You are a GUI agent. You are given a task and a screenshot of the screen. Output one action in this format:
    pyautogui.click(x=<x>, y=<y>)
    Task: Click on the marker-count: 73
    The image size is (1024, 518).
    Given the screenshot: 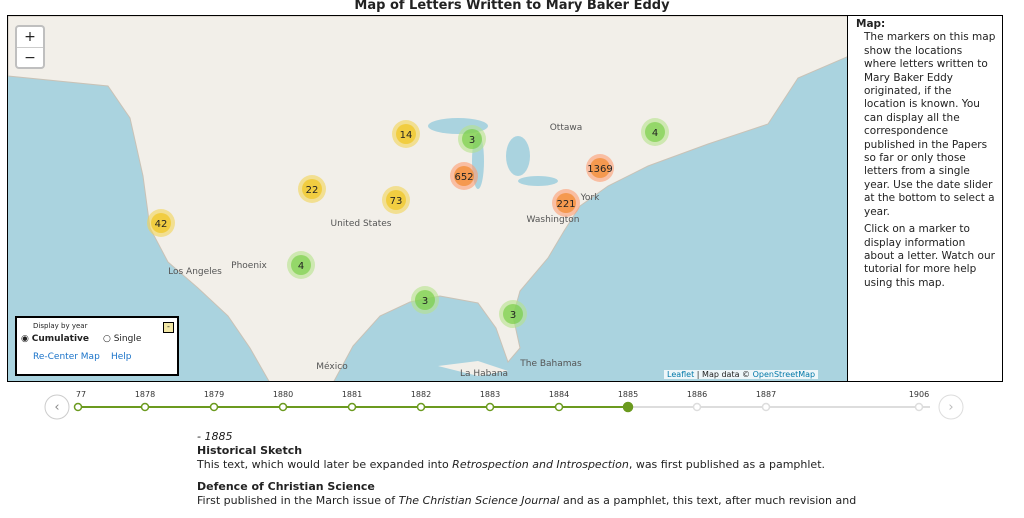 What is the action you would take?
    pyautogui.click(x=396, y=201)
    